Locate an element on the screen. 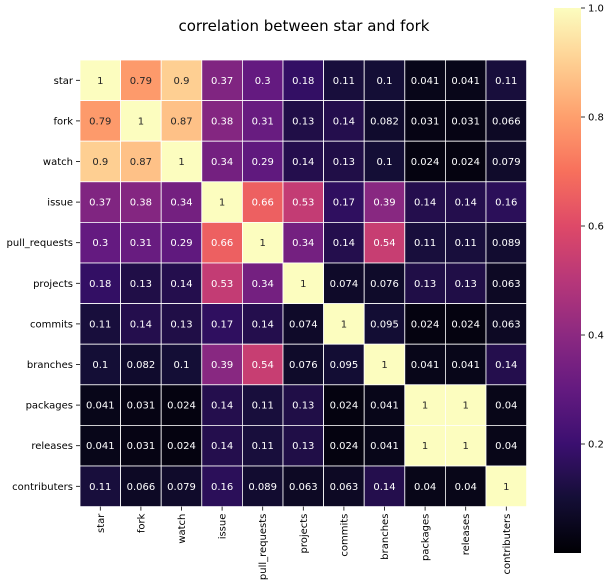 Image resolution: width=612 pixels, height=587 pixels. cell-value-label: 0.31 is located at coordinates (263, 121).